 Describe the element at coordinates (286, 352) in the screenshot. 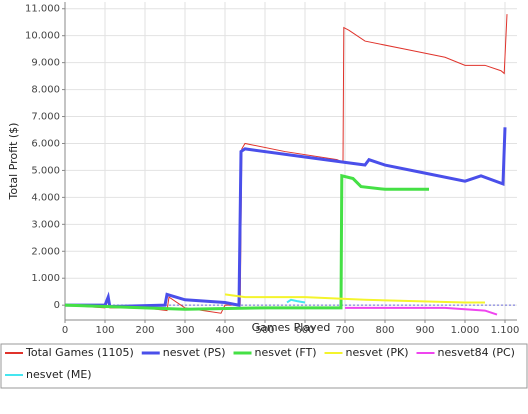

I see `legend-label: nesvet (FT)` at that location.